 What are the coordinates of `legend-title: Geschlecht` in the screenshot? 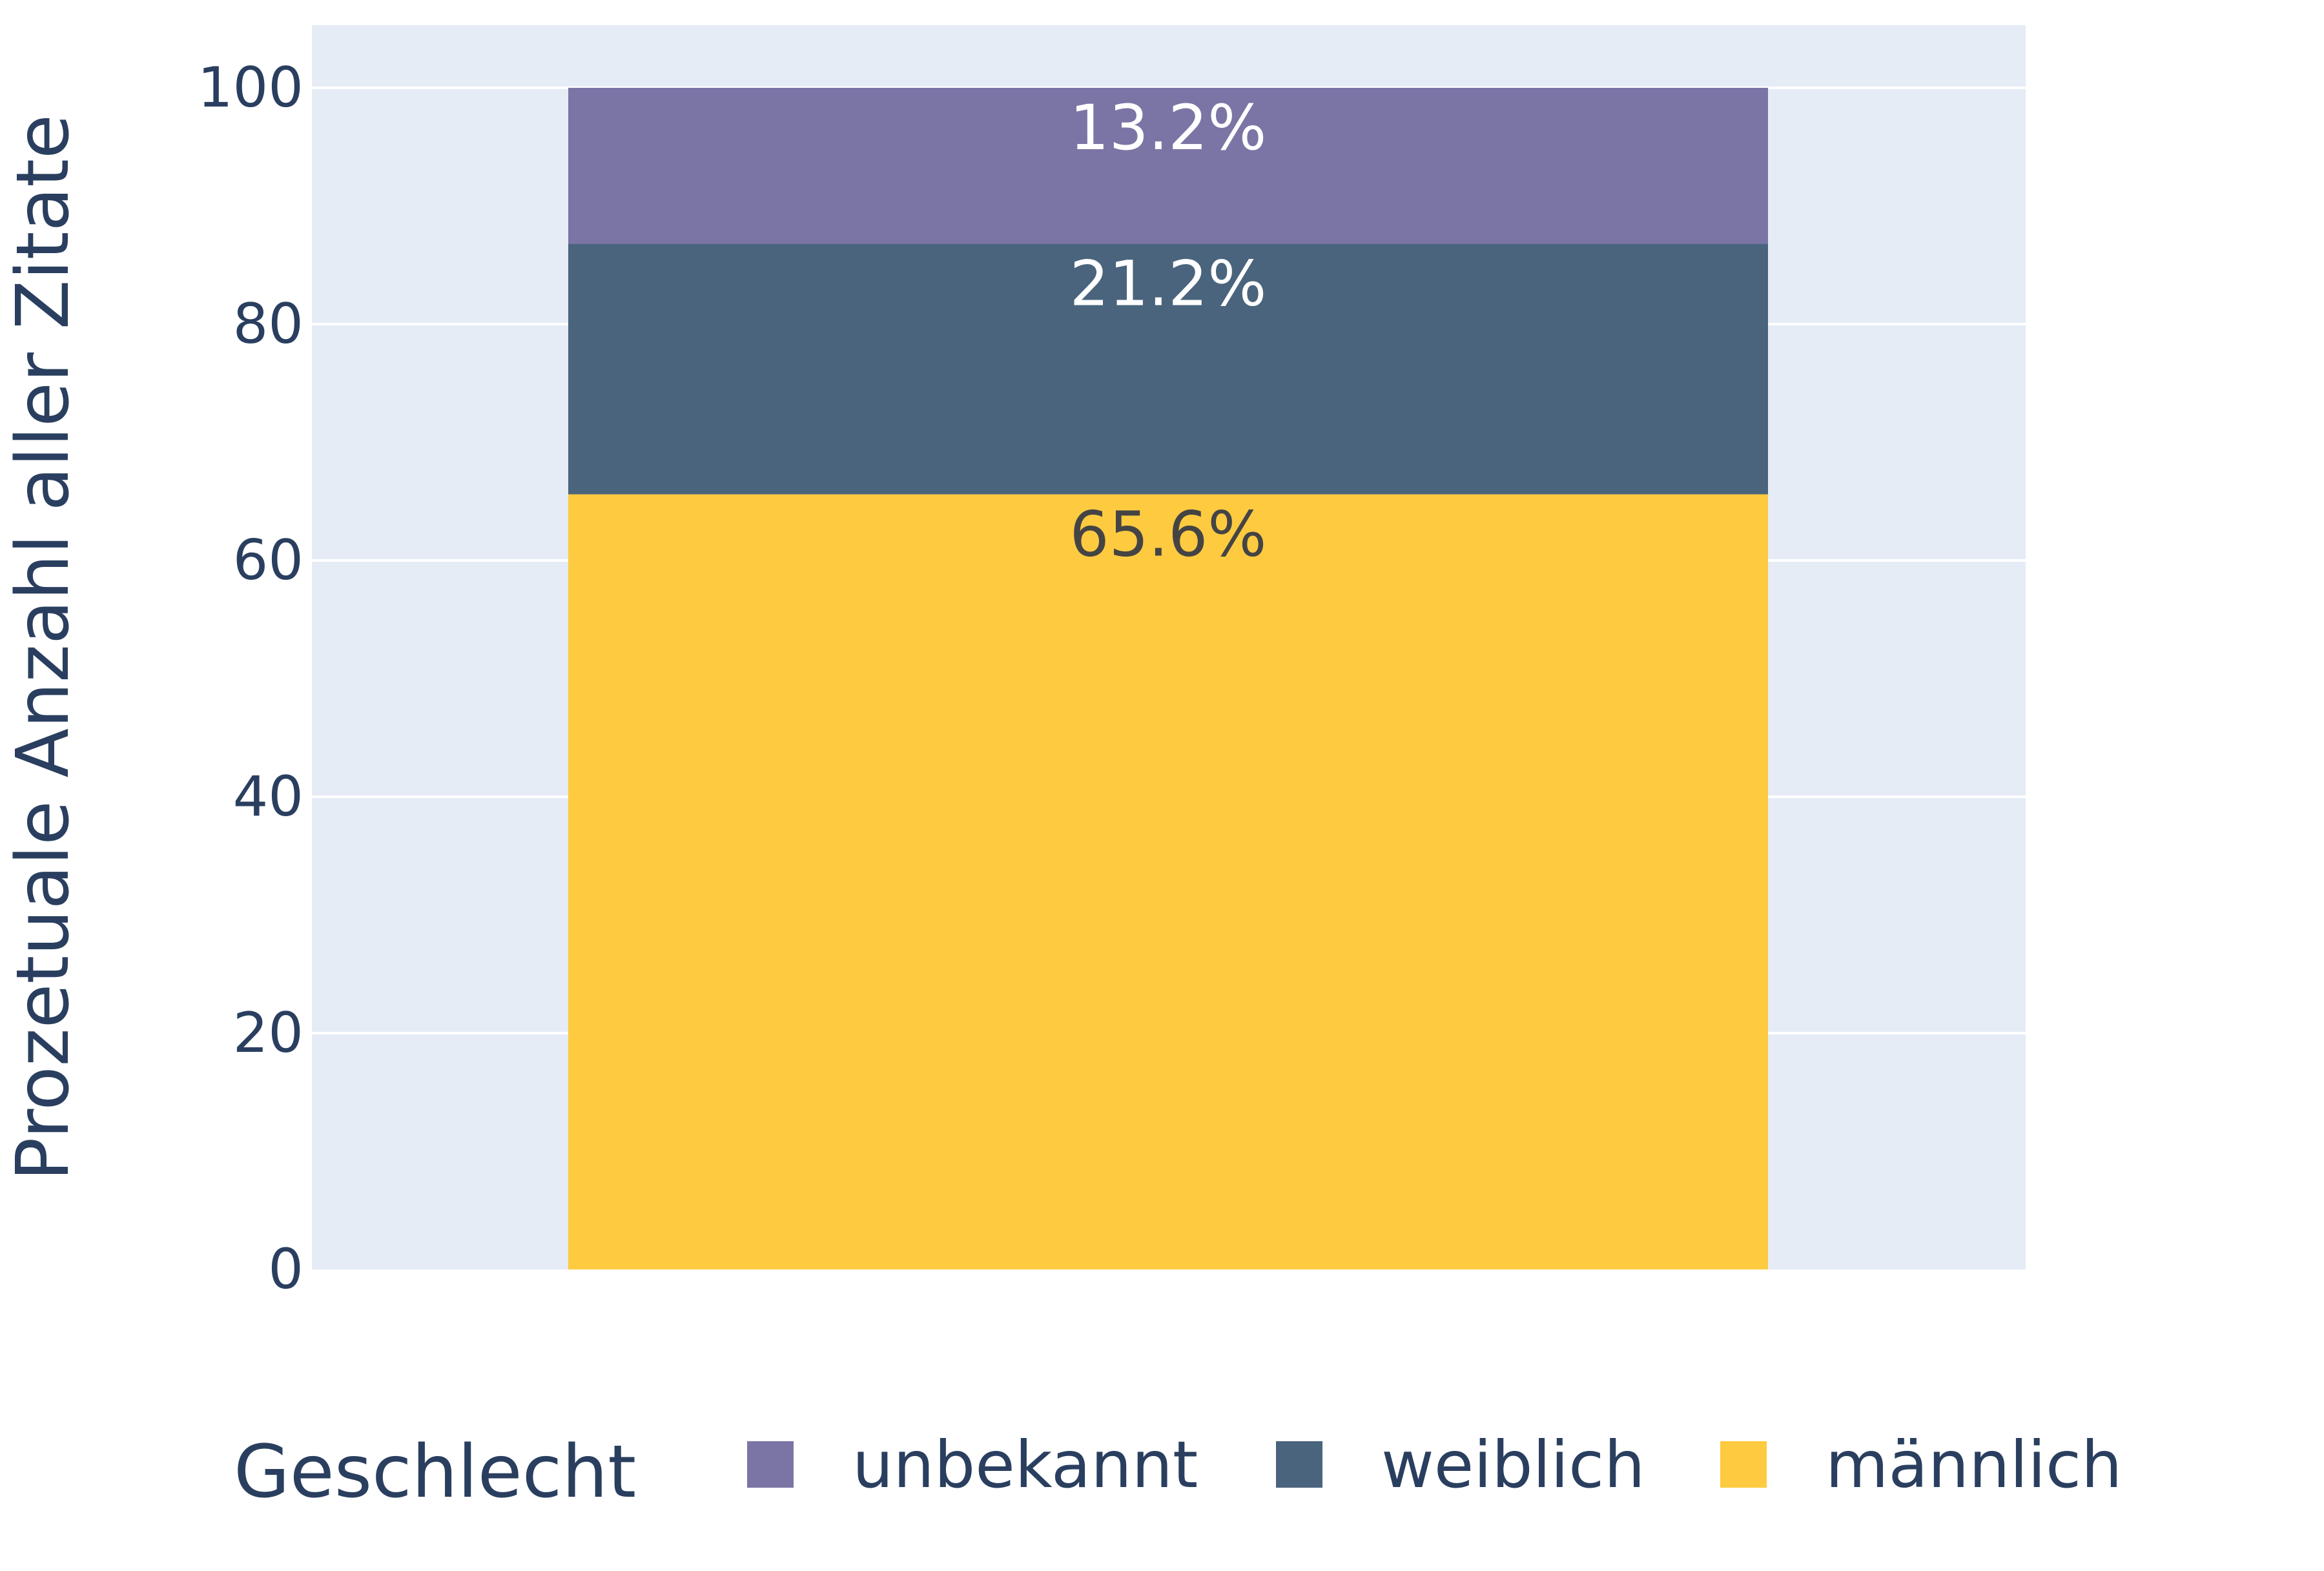 It's located at (435, 1472).